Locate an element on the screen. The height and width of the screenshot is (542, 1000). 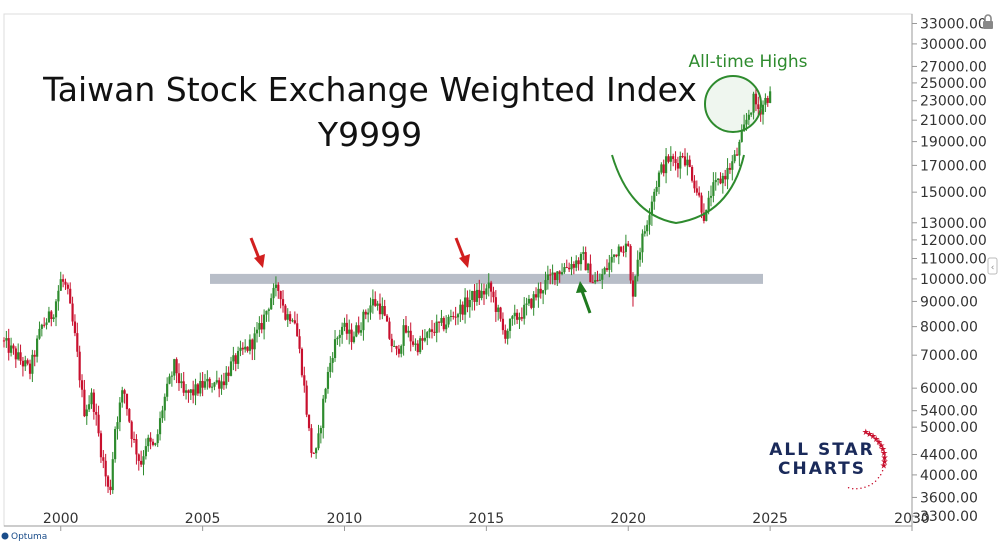
lock-icon is located at coordinates (988, 21).